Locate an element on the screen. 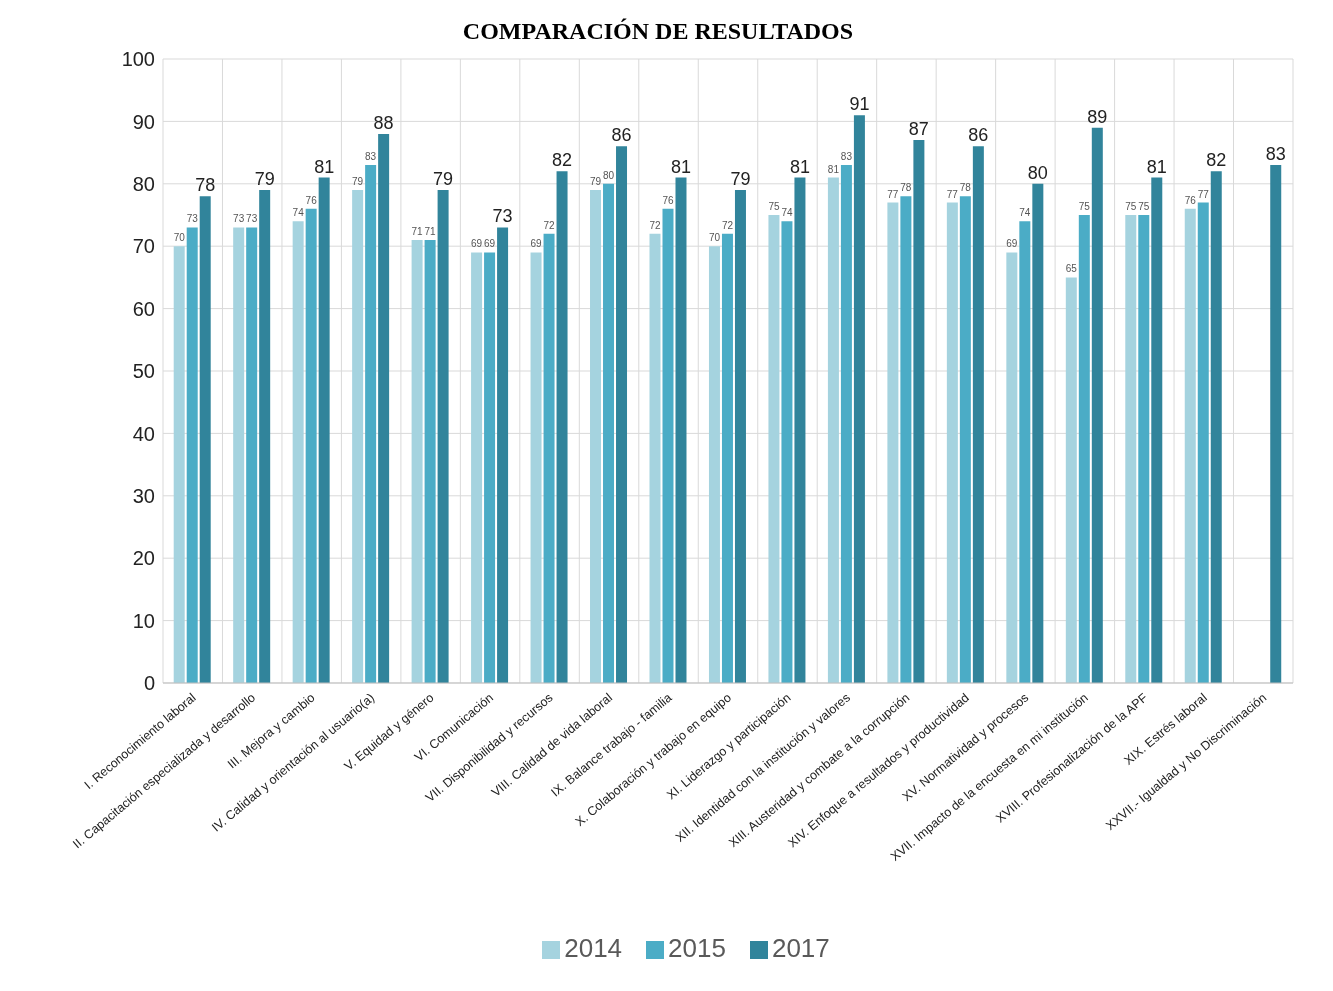 Image resolution: width=1333 pixels, height=991 pixels. y-tick-label: 100 is located at coordinates (138, 59).